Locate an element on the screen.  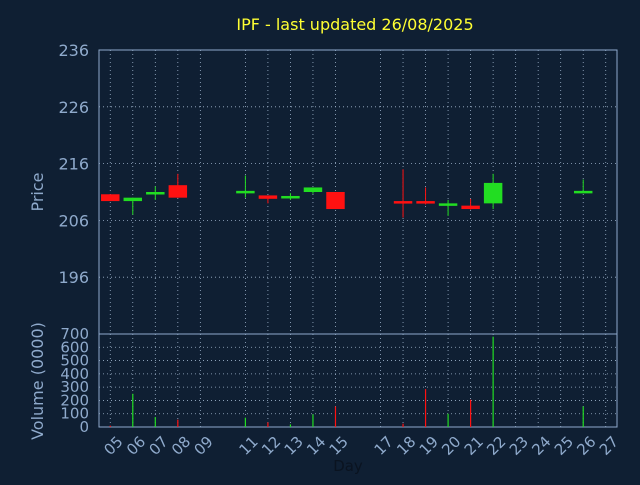
price-y-axis-label: Price is located at coordinates (37, 191).